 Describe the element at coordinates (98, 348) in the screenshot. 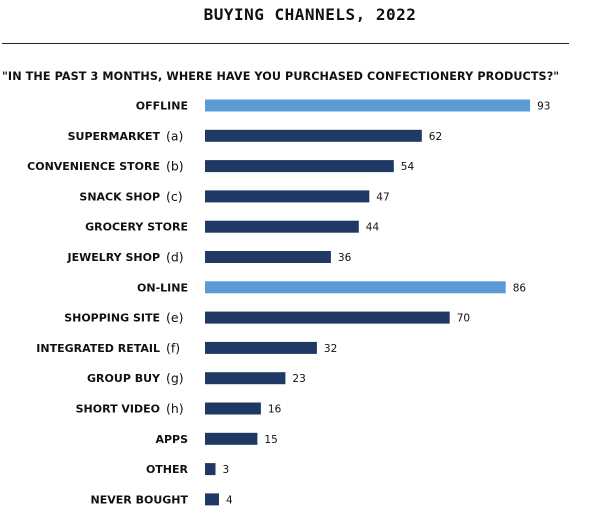

I see `category-label-integrated-retail: INTEGRATED RETAIL` at that location.